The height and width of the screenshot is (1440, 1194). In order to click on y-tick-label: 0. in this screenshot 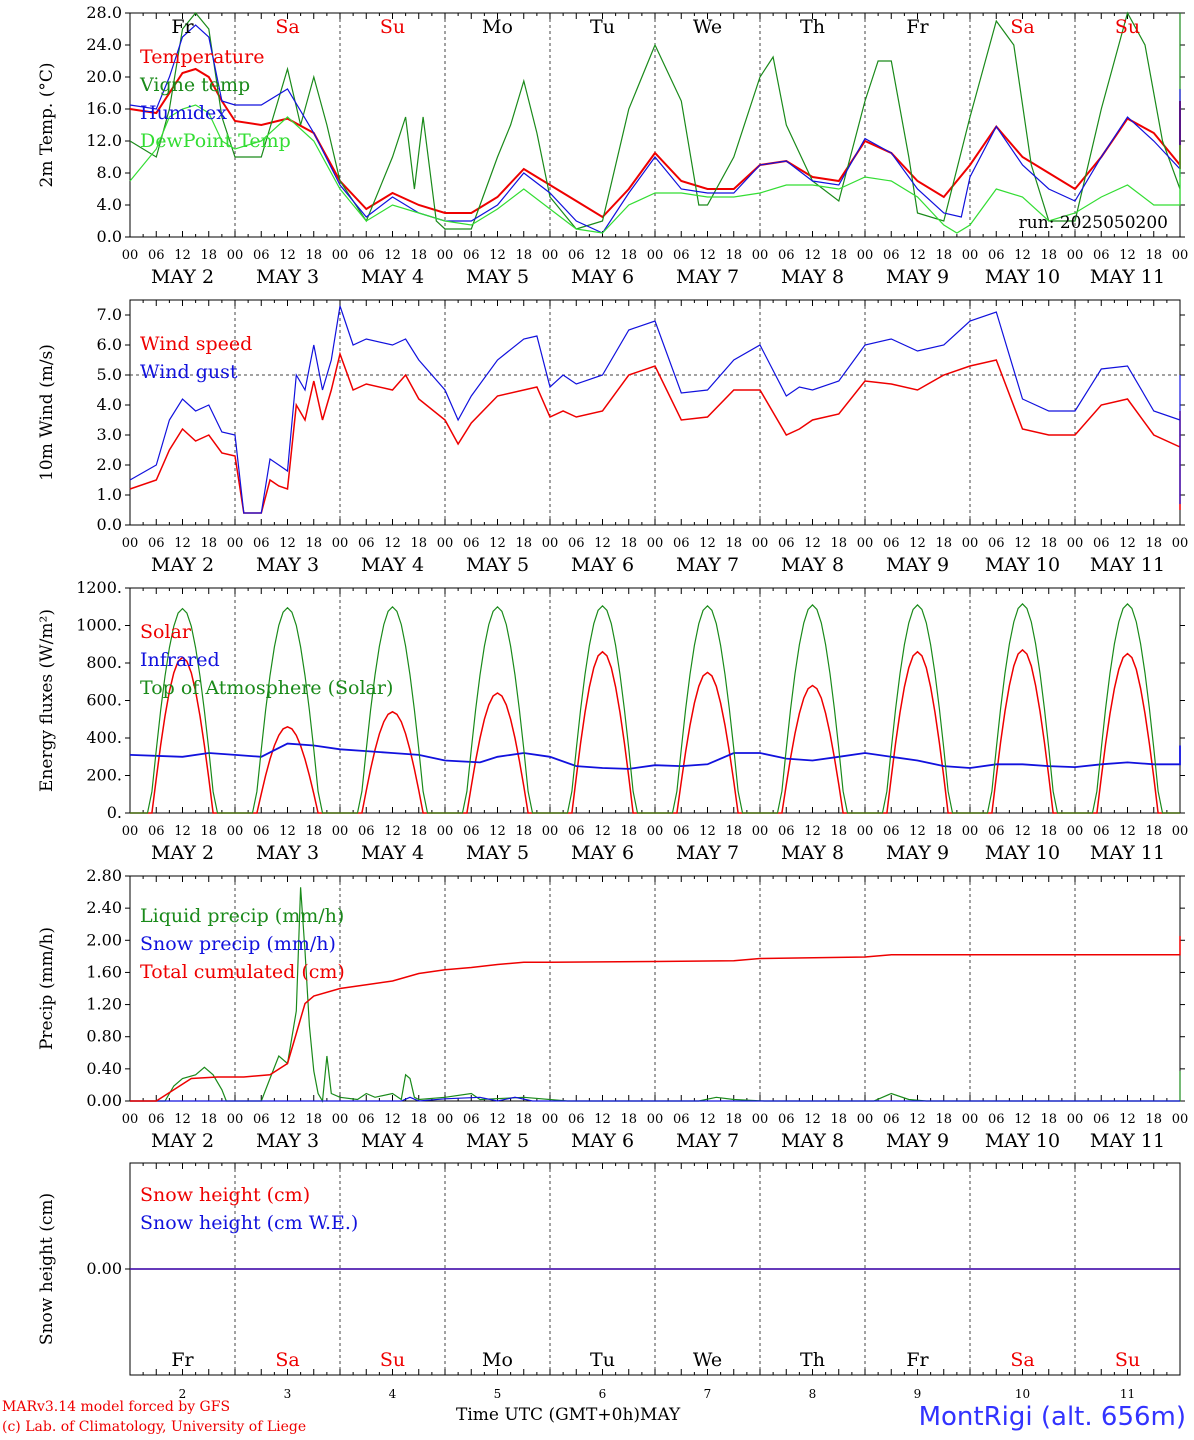, I will do `click(114, 812)`.